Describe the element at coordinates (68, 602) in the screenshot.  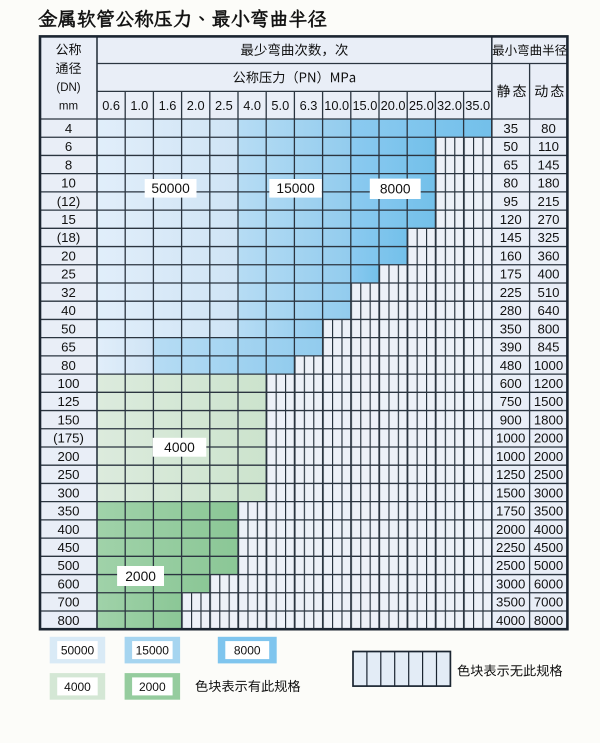
I see `svg-text: 700` at that location.